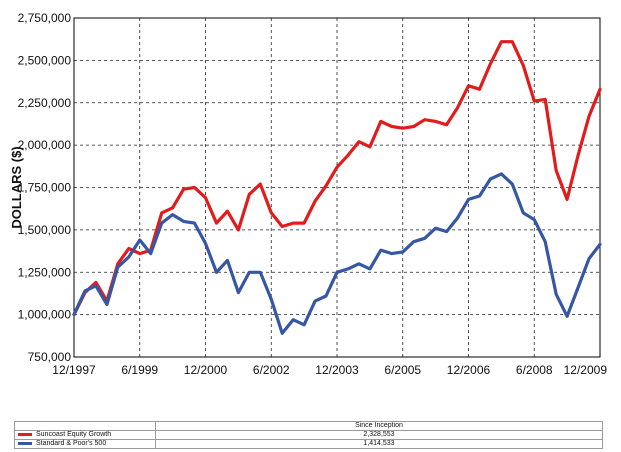 This screenshot has width=621, height=452. Describe the element at coordinates (469, 370) in the screenshot. I see `x-tick-label: 12/2006` at that location.